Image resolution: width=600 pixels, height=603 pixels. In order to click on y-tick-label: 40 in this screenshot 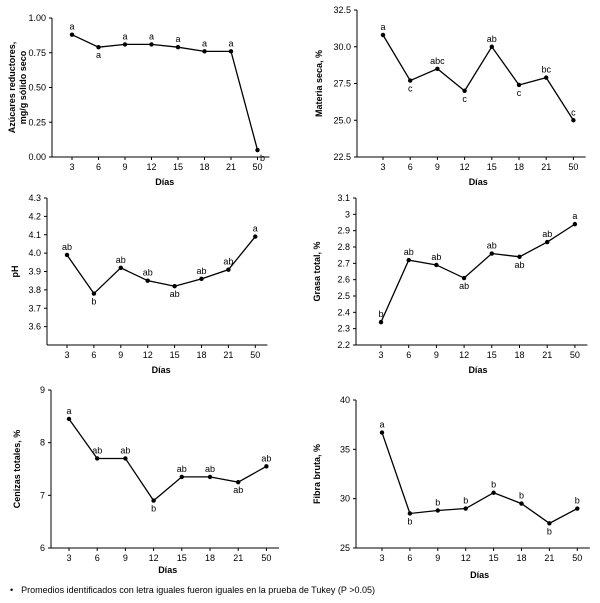, I will do `click(345, 400)`.